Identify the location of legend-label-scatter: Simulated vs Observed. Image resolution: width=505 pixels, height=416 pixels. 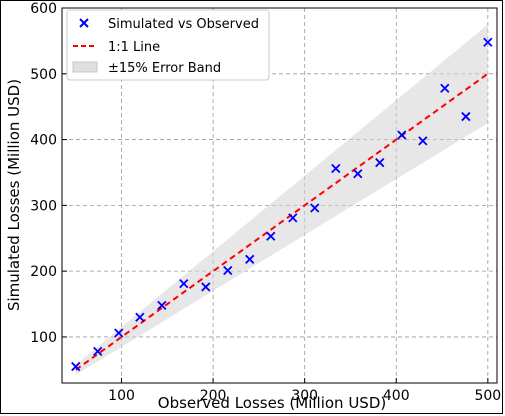
(183, 24).